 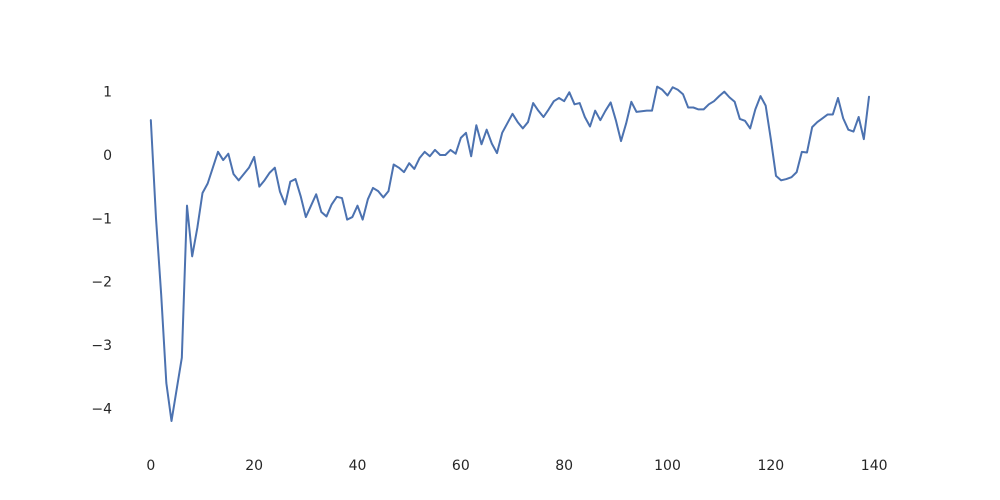 What do you see at coordinates (874, 466) in the screenshot?
I see `x-tick-label: 140` at bounding box center [874, 466].